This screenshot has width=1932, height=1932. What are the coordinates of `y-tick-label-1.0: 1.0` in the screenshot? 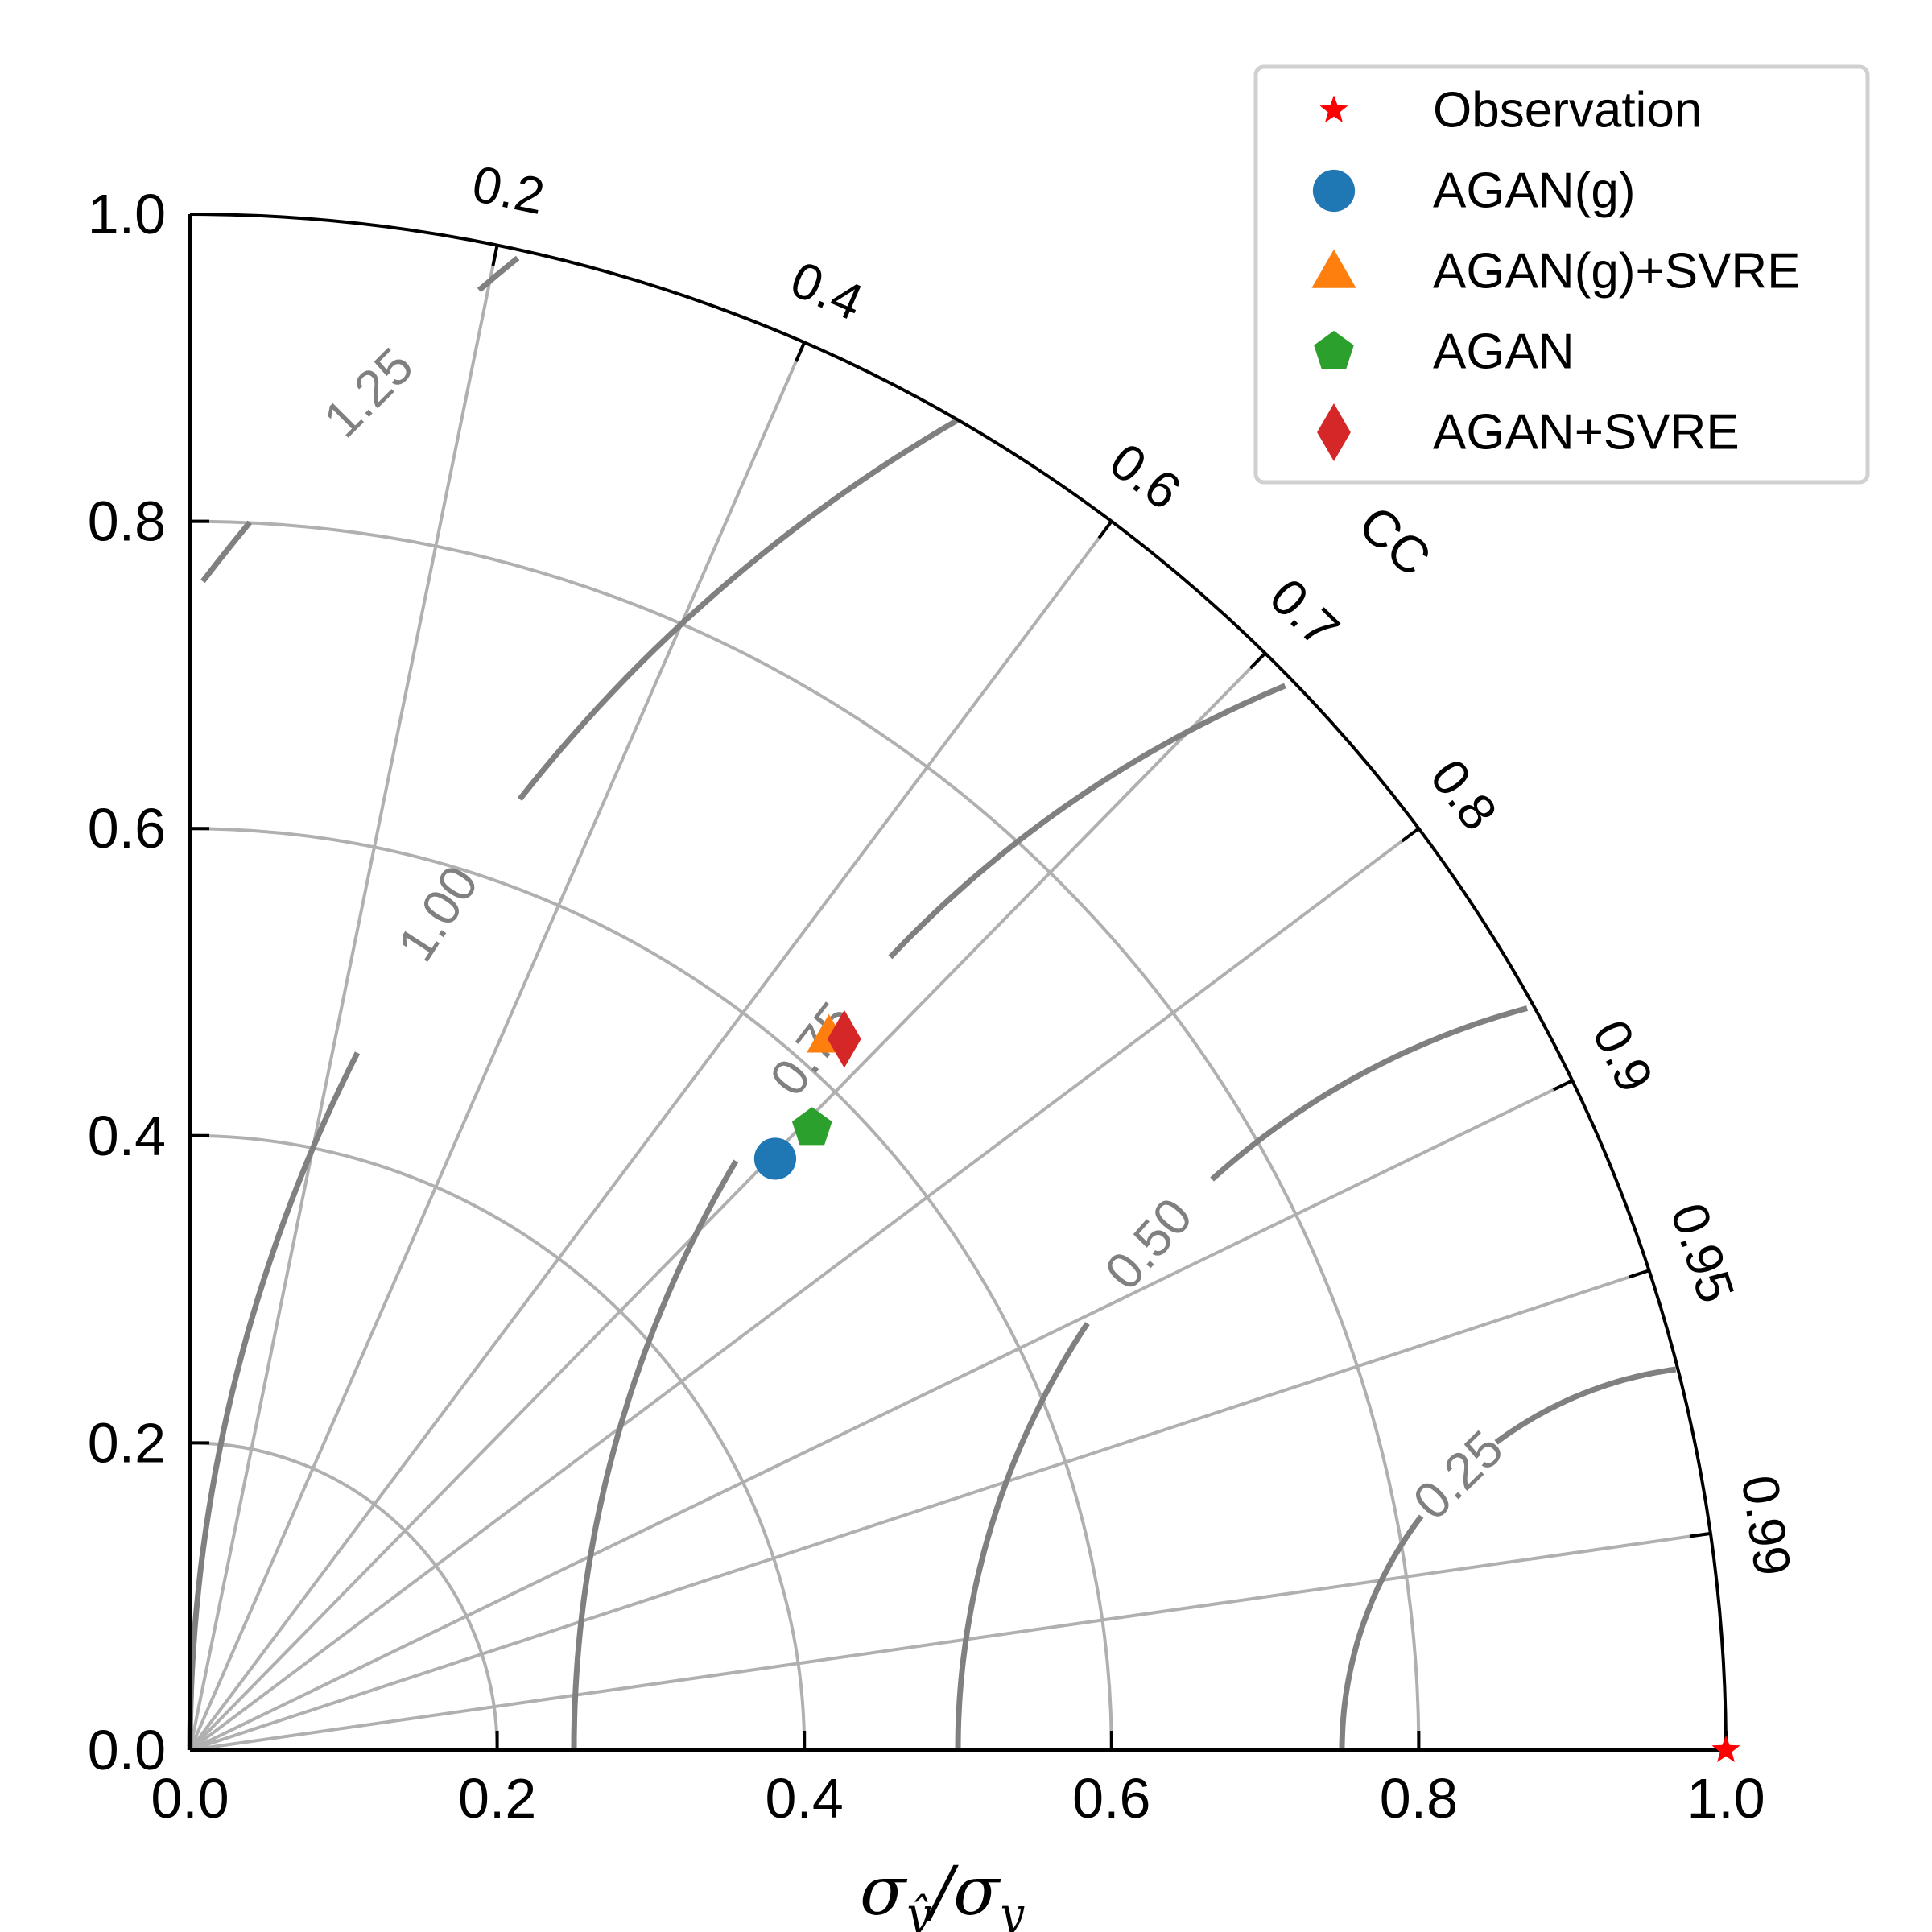 It's located at (127, 214).